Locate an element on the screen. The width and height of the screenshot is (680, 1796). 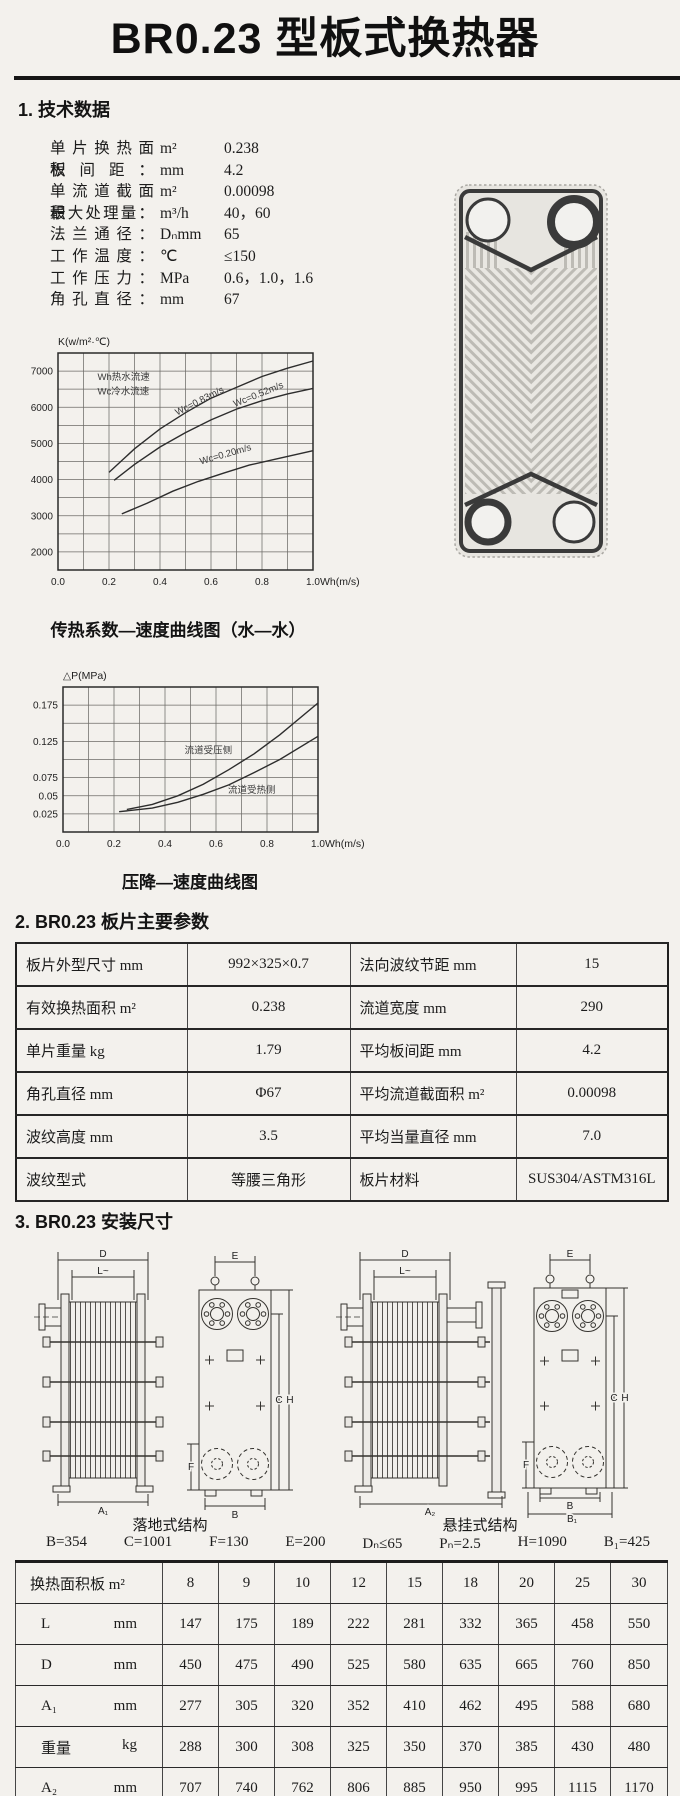
svg-text: 2000 is located at coordinates (42, 552).